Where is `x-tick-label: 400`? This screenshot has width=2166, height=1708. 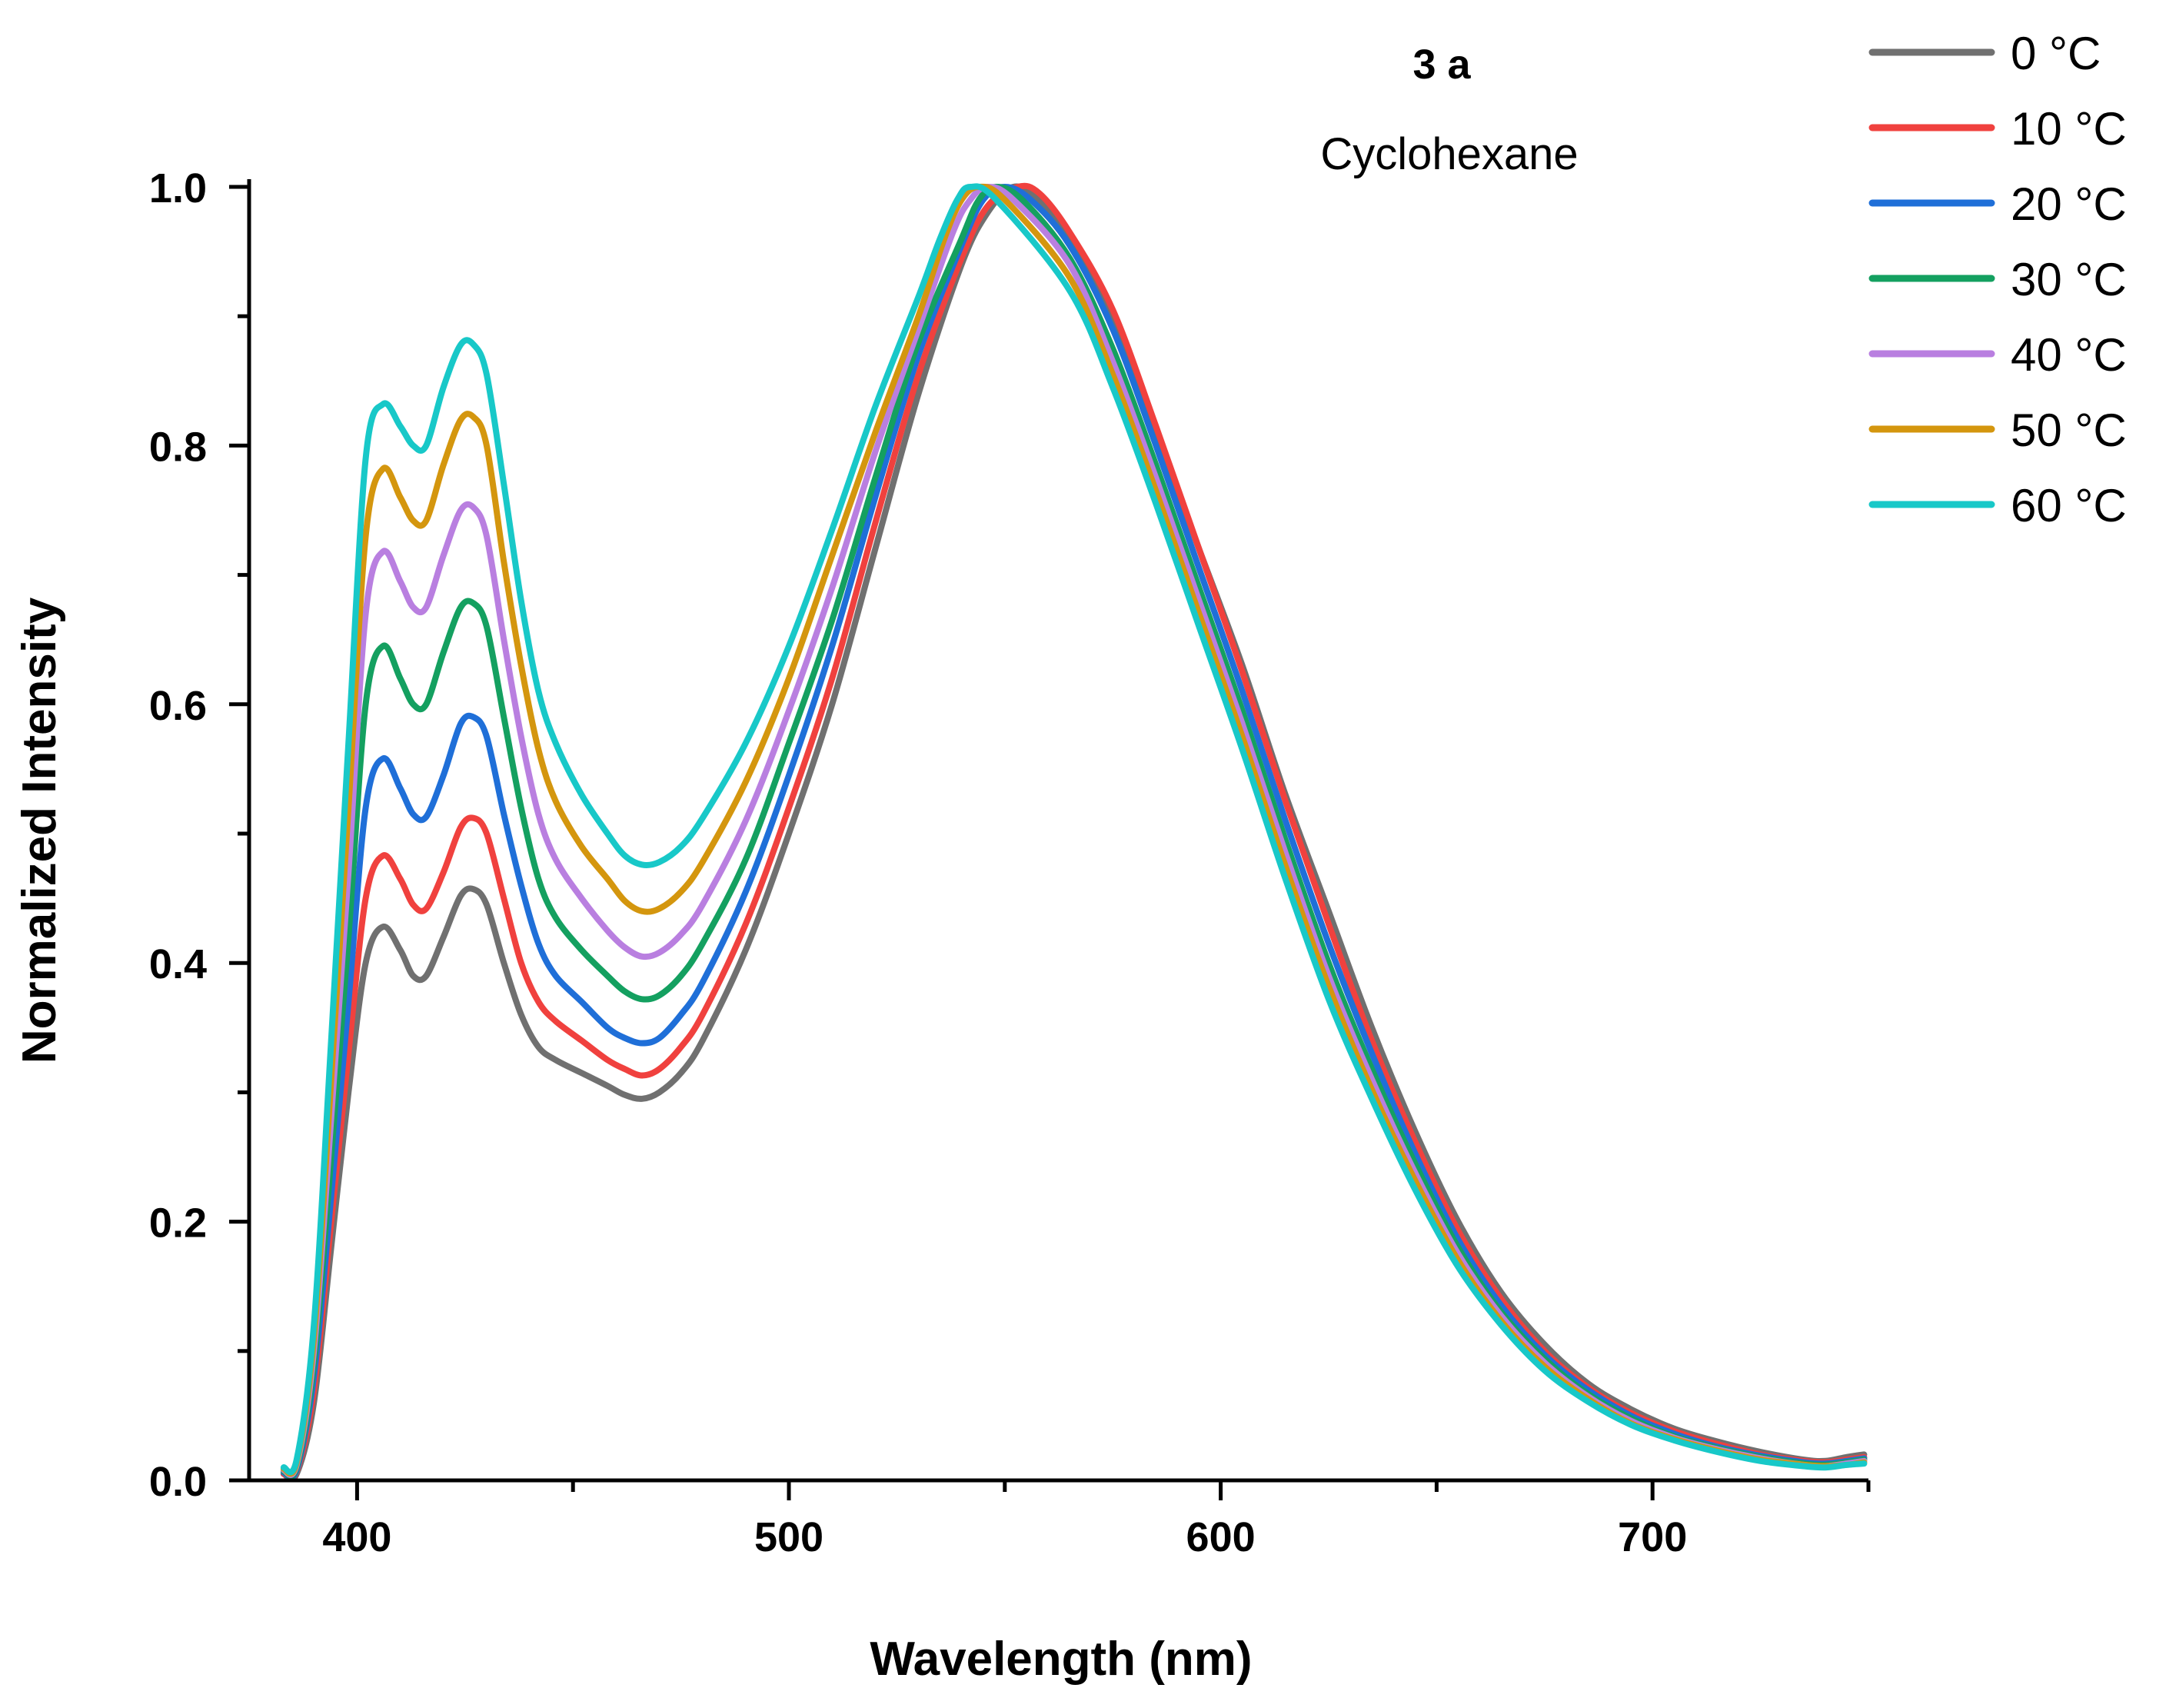
x-tick-label: 400 is located at coordinates (356, 1537).